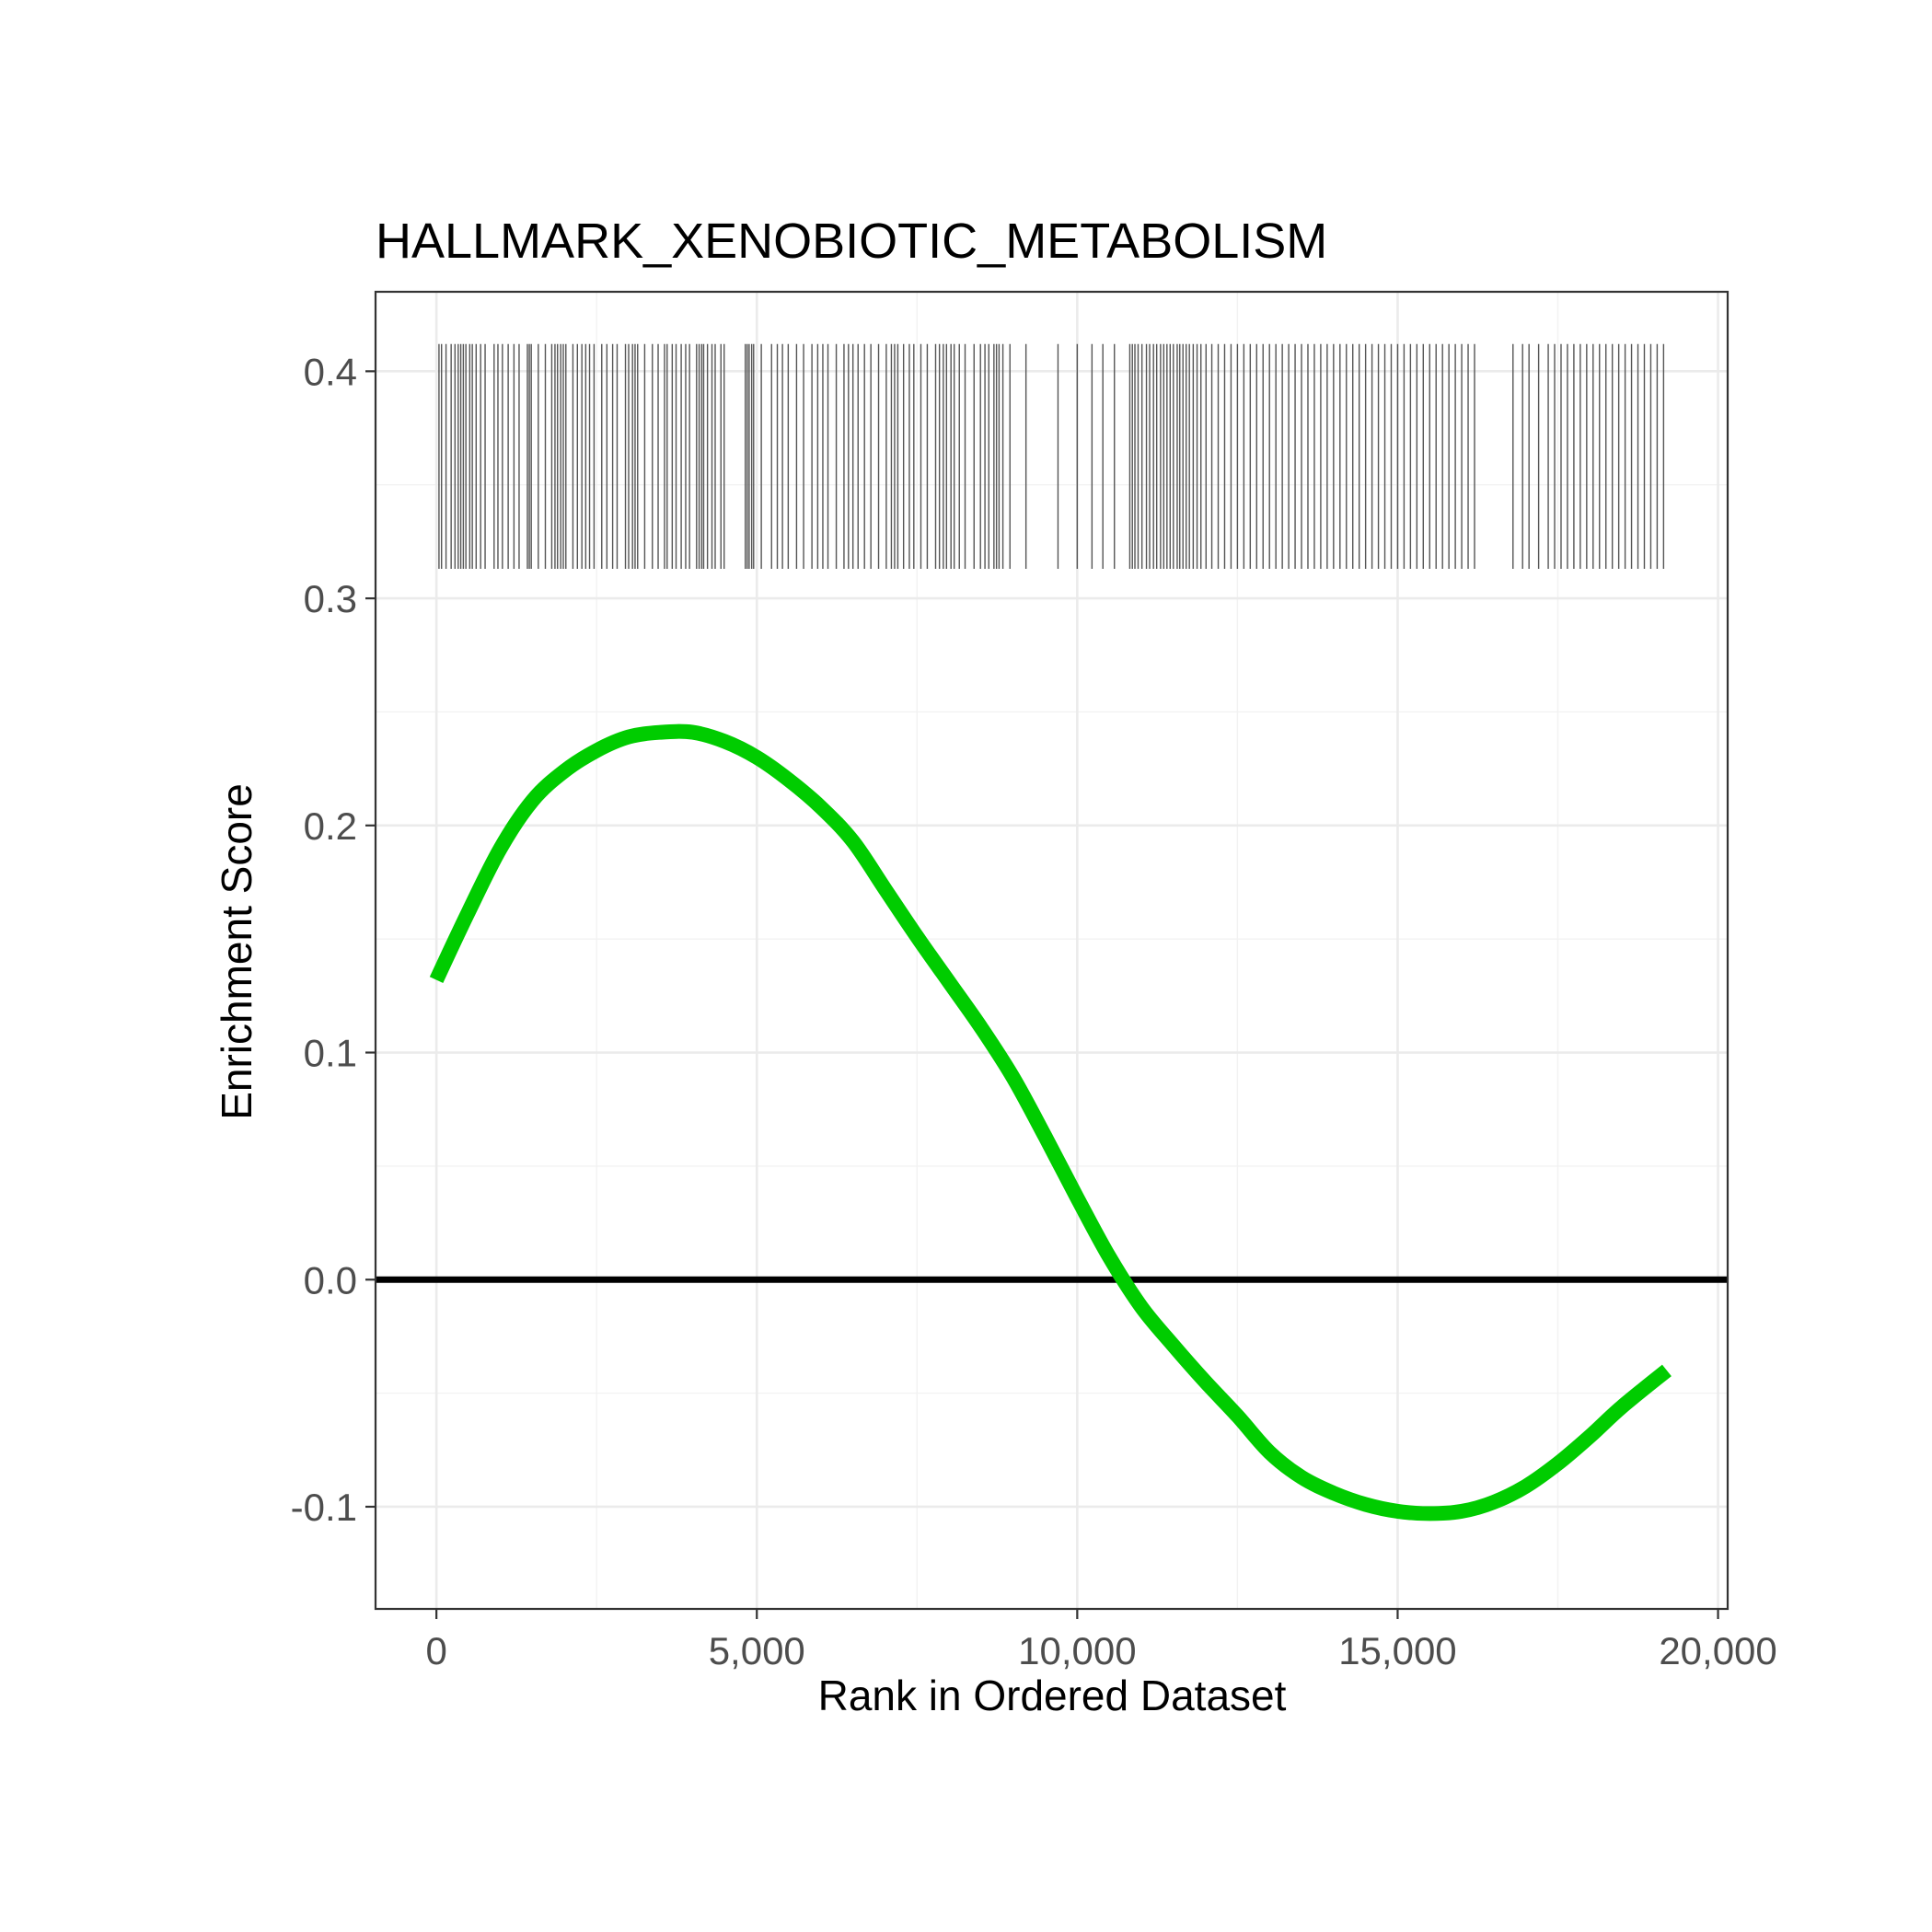 This screenshot has width=1932, height=1932. What do you see at coordinates (1397, 1651) in the screenshot?
I see `x-tick-label: 15,000` at bounding box center [1397, 1651].